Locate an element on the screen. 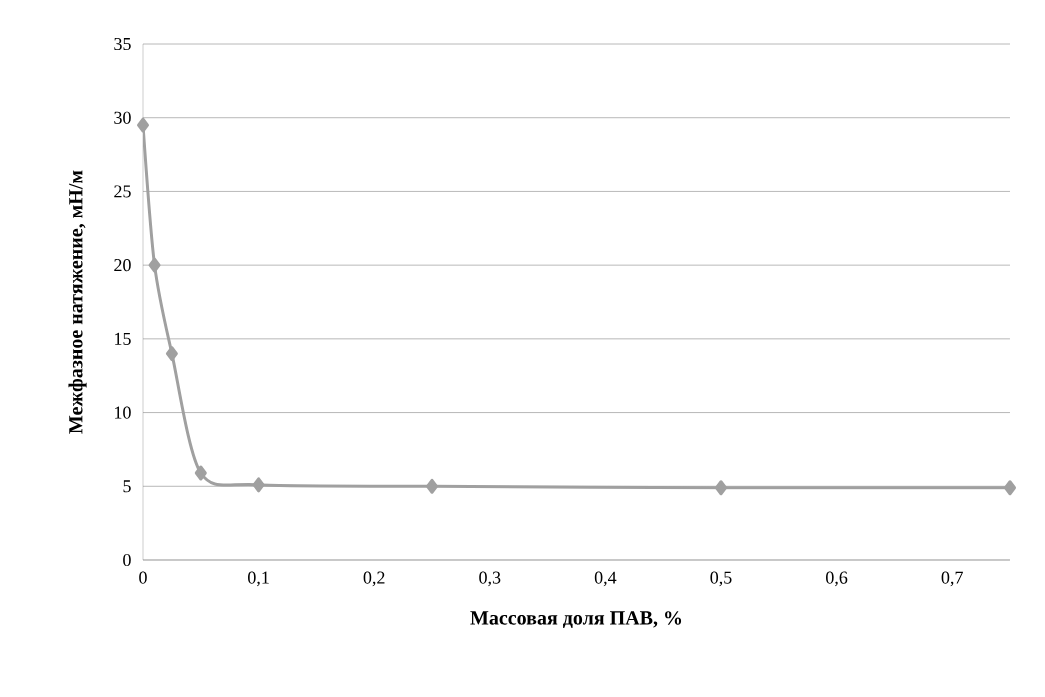  x-tick-label: 0,6 is located at coordinates (837, 579).